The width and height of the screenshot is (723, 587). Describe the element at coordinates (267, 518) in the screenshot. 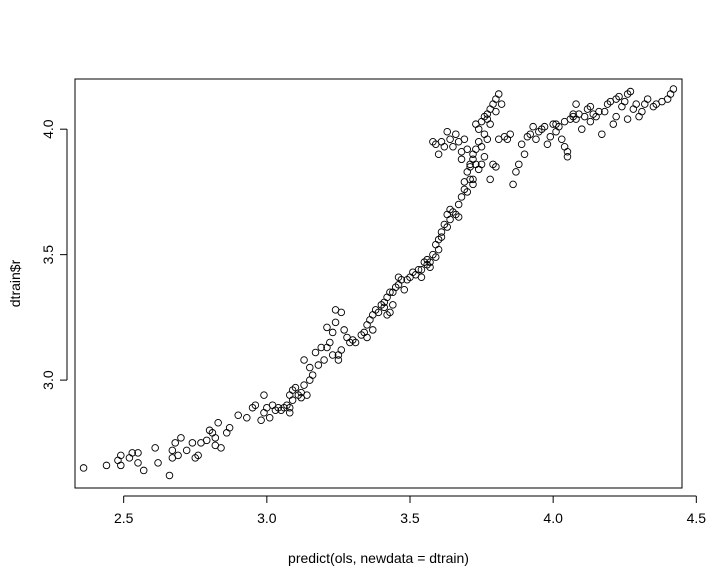

I see `x-tick-label: 3.0` at that location.